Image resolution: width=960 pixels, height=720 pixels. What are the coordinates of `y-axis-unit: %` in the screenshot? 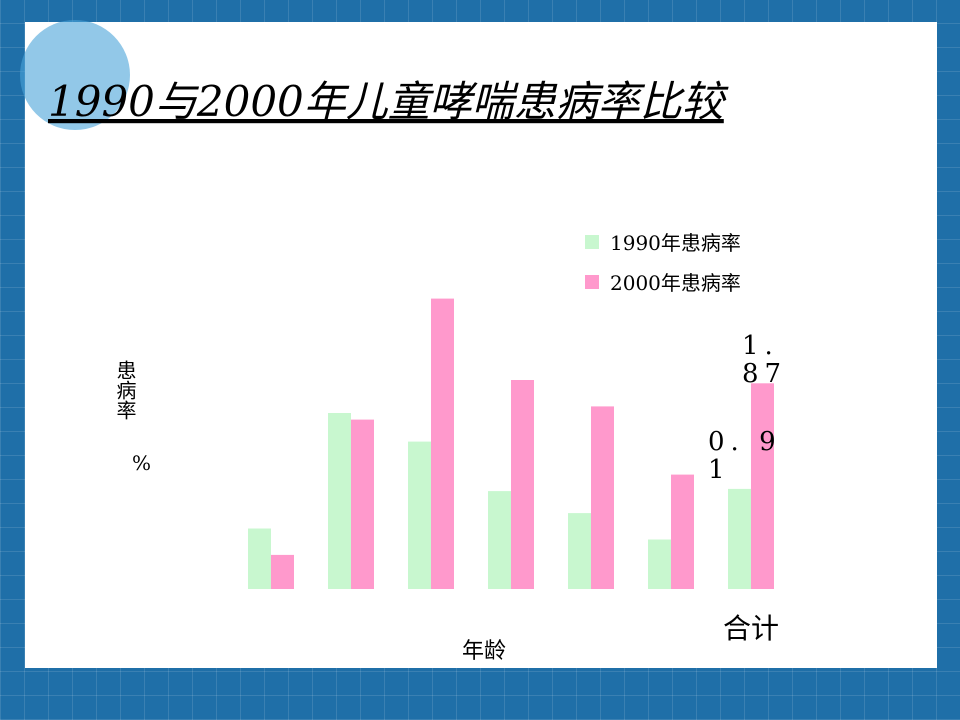 It's located at (141, 463).